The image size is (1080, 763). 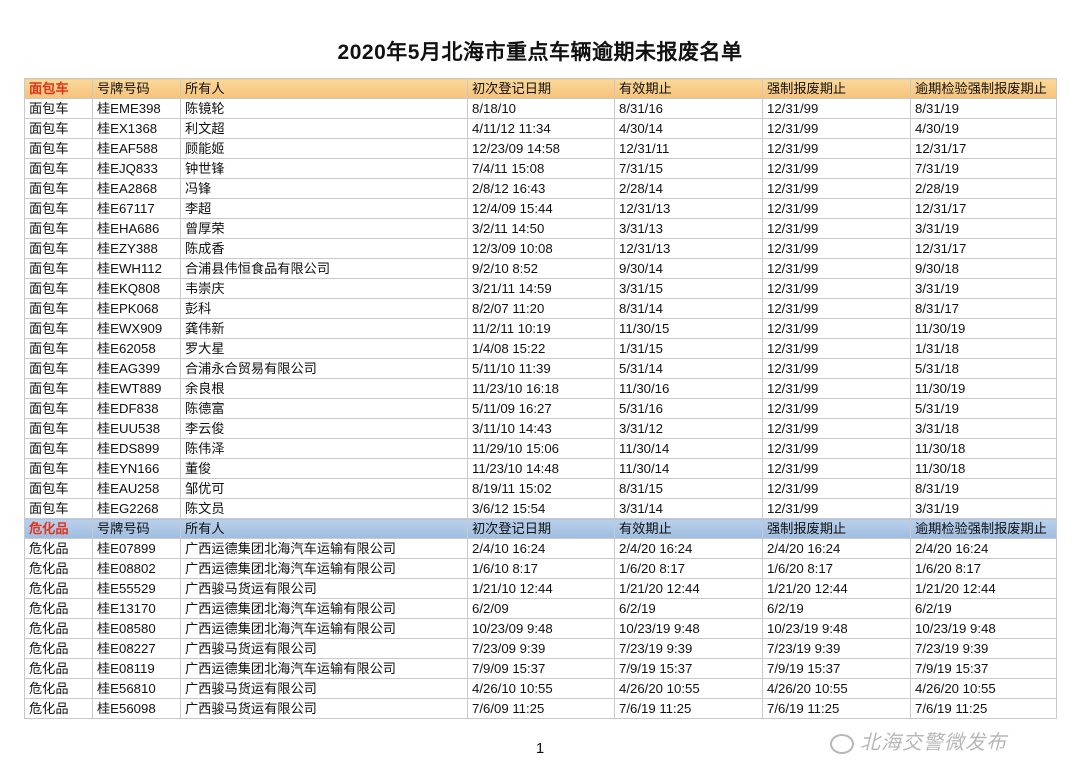 I want to click on cell-first-registration: 11/2/11 10:19, so click(x=541, y=328).